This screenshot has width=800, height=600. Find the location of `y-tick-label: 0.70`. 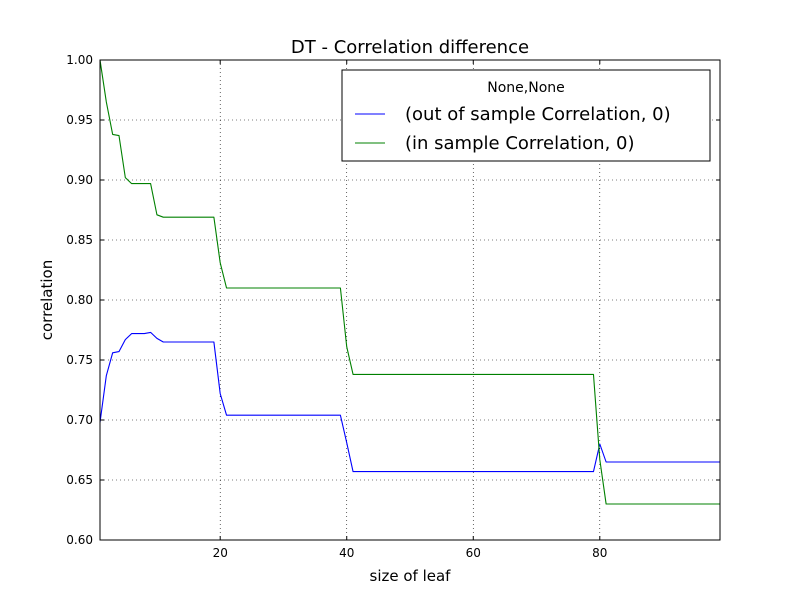

y-tick-label: 0.70 is located at coordinates (79, 420).